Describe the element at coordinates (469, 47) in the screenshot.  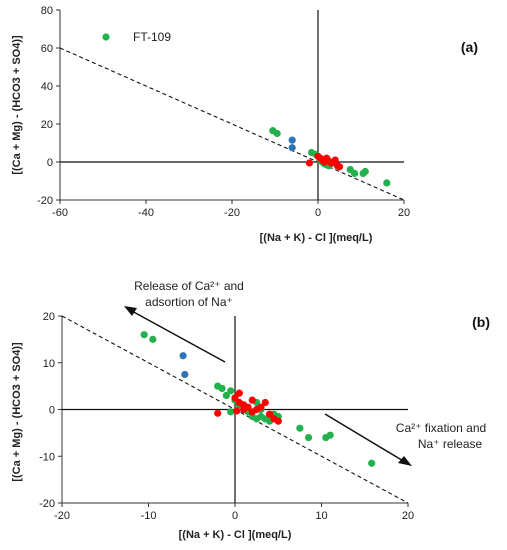
I see `panel-a-label: (a)` at that location.